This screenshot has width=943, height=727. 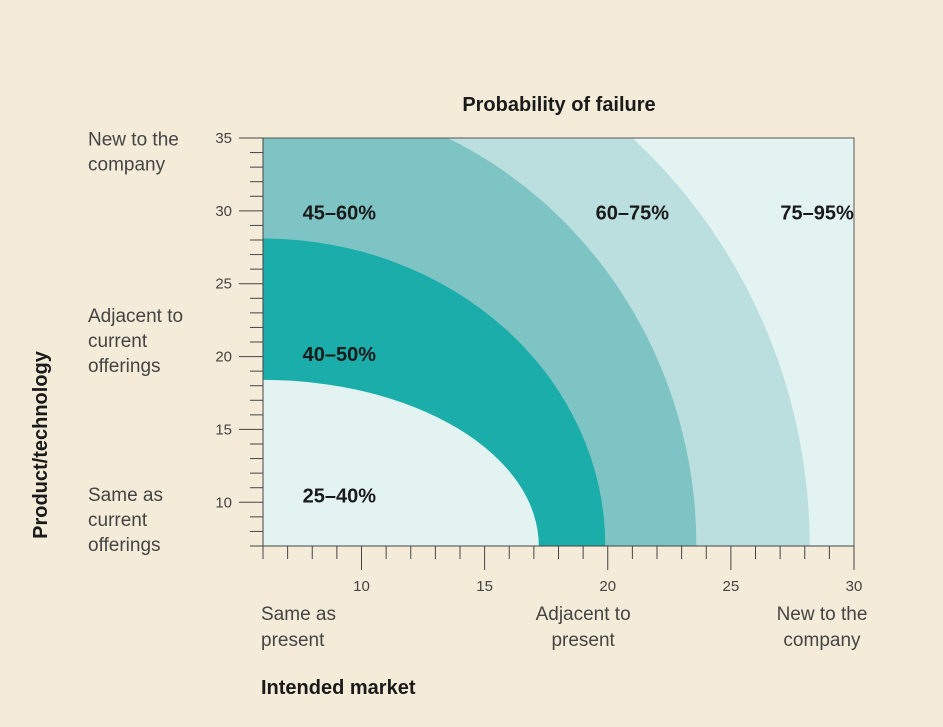 I want to click on region-label: 75–95%, so click(x=817, y=214).